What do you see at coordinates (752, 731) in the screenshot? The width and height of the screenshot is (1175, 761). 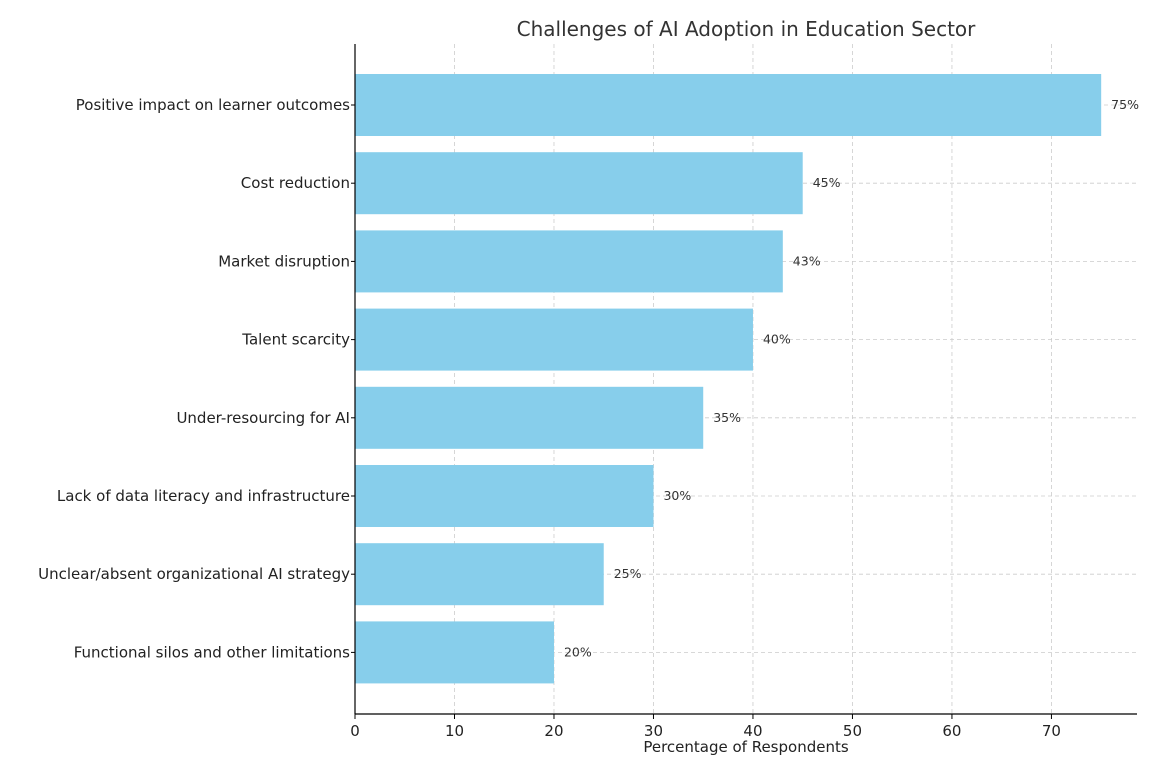 I see `x-tick-label: 40` at bounding box center [752, 731].